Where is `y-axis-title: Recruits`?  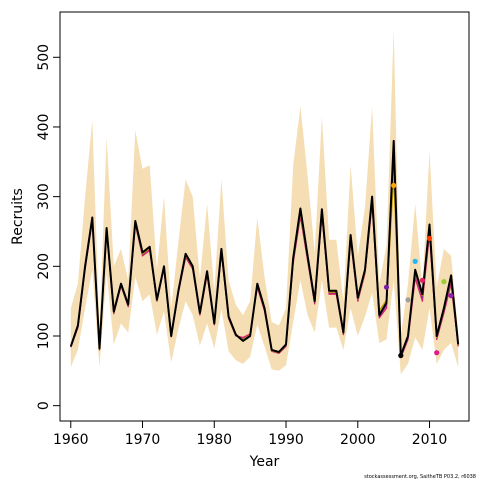 y-axis-title: Recruits is located at coordinates (18, 216).